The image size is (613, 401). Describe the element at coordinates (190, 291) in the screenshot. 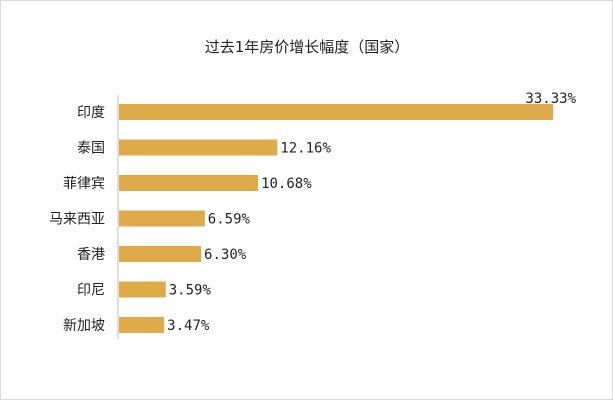

I see `value-label-5: 3.59%` at that location.